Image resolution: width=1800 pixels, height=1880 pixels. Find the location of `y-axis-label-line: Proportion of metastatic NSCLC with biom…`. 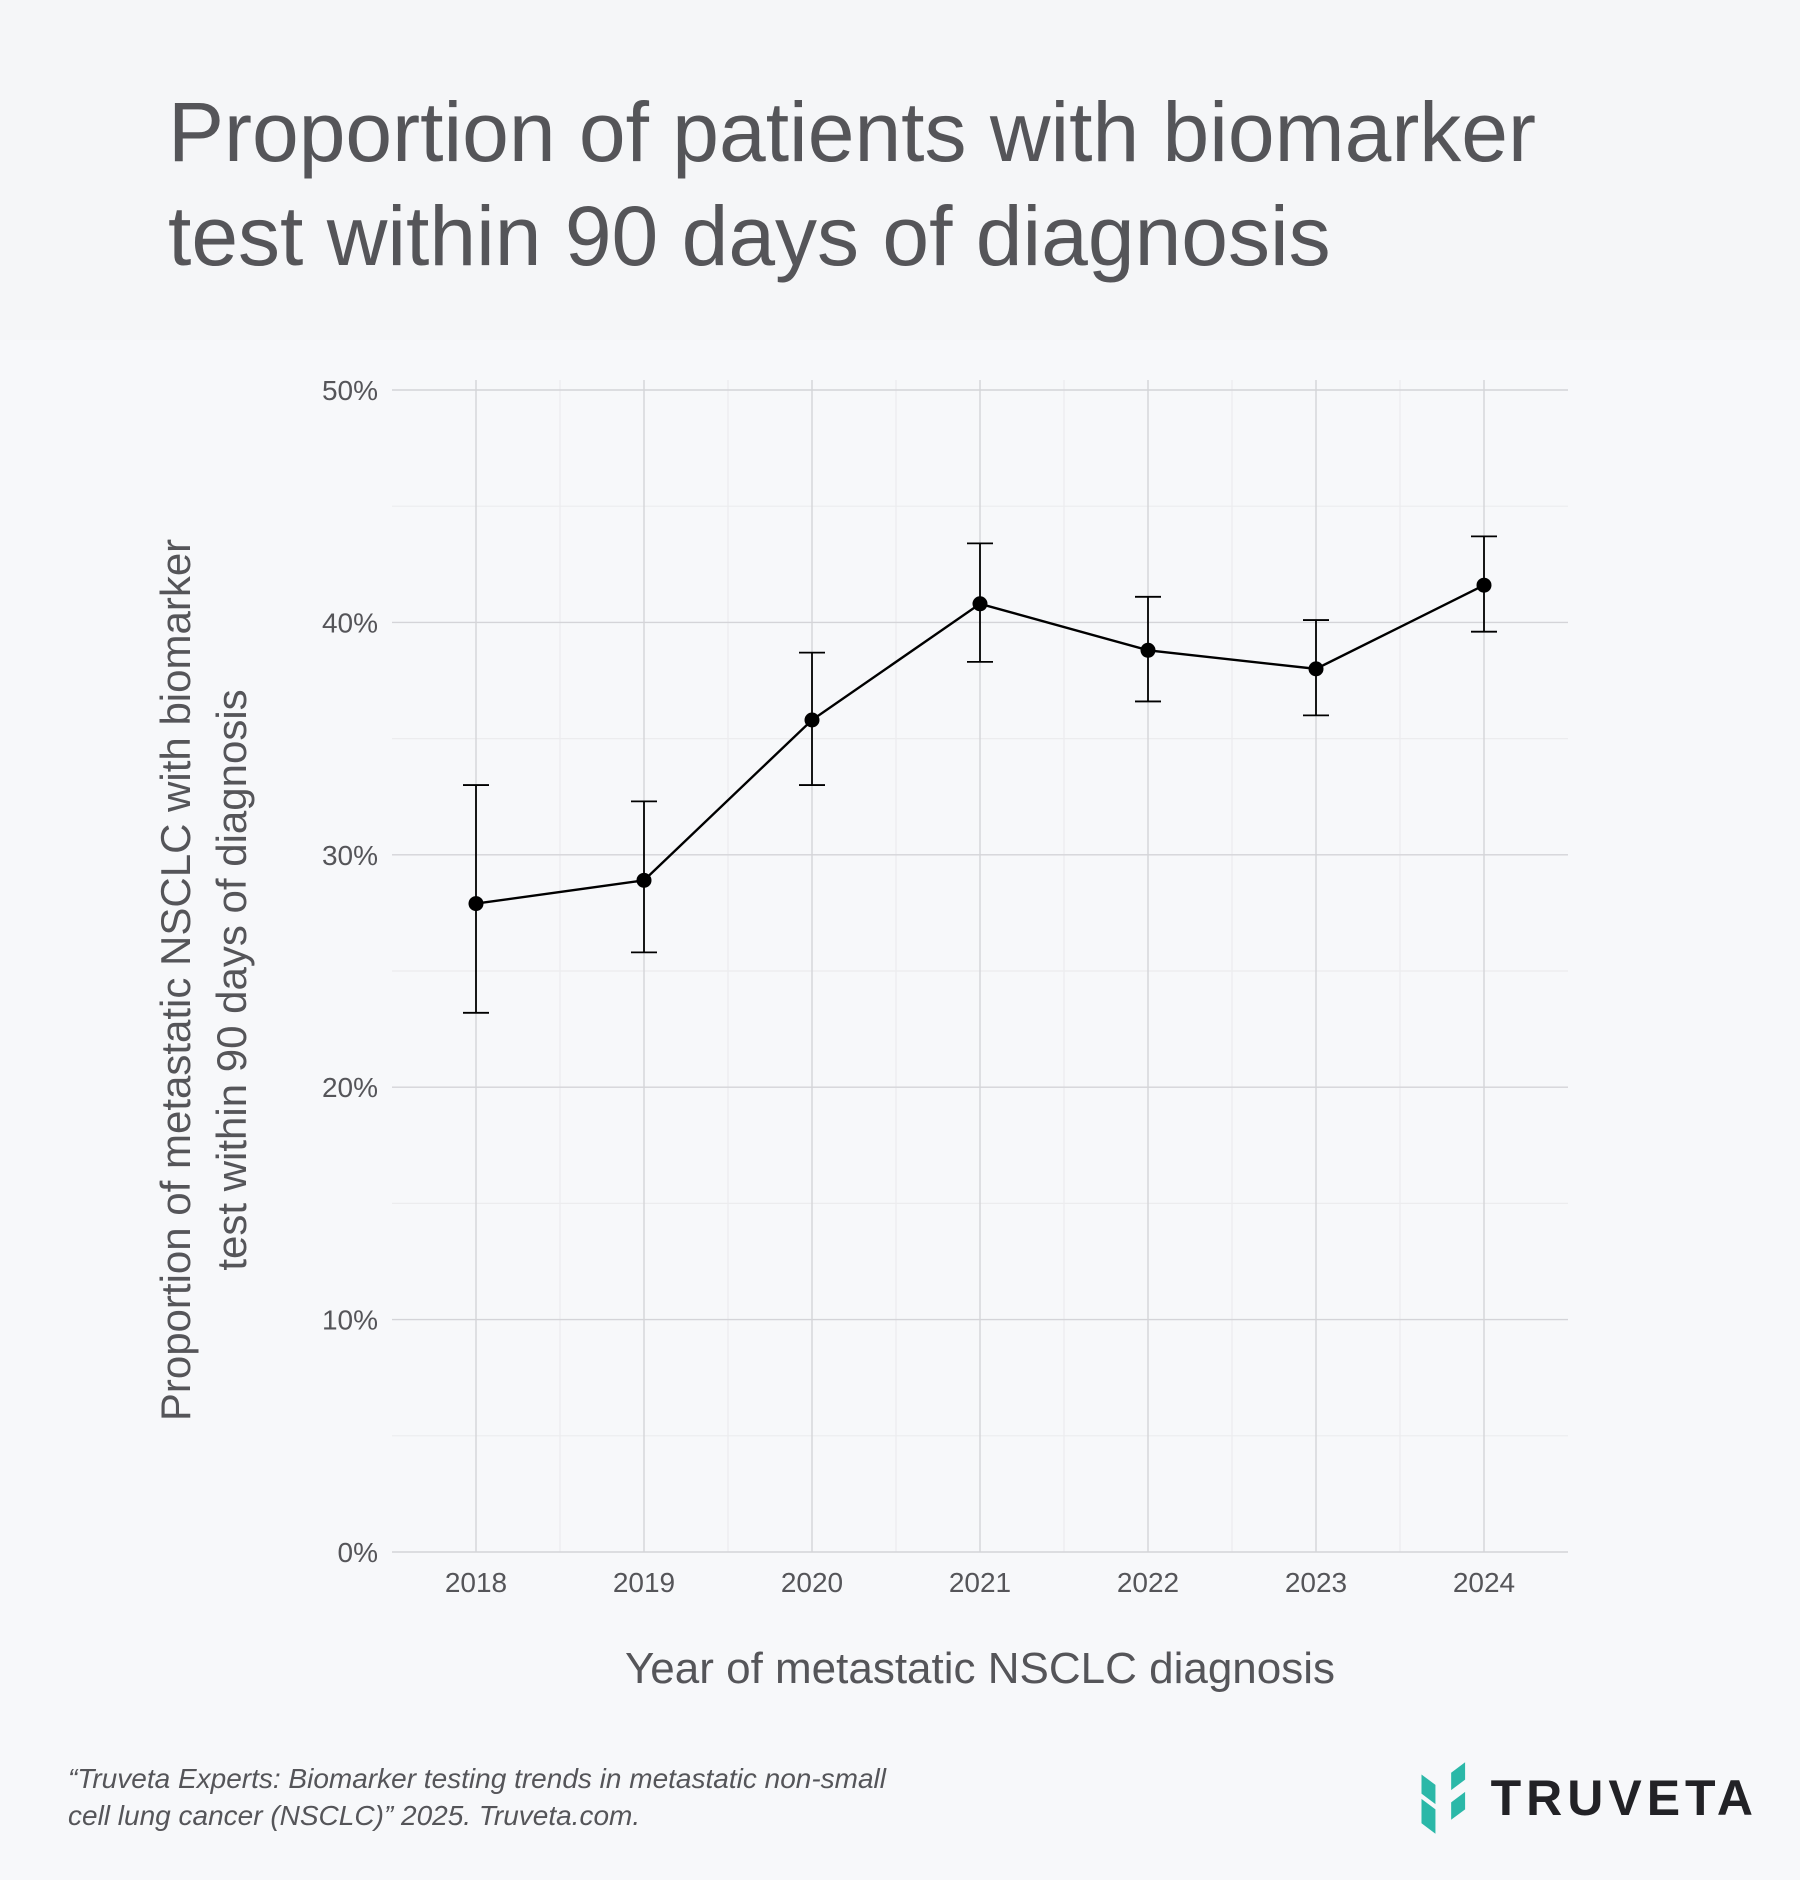

y-axis-label-line: Proportion of metastatic NSCLC with biom… is located at coordinates (175, 980).